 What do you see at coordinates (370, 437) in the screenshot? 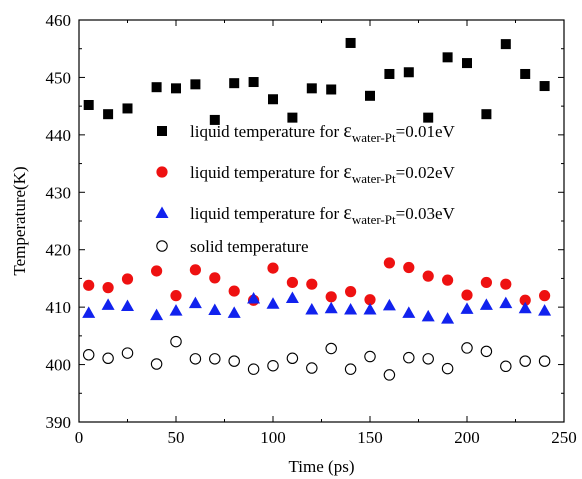
I see `x-tick-label: 150` at bounding box center [370, 437].